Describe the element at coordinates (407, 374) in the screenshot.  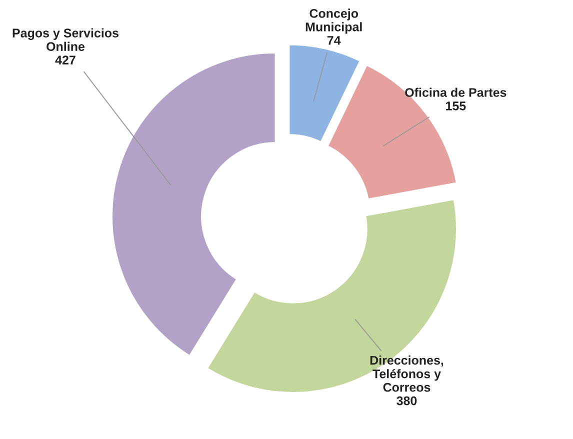
I see `slice-label: Direcciones, Teléfonos y Correos` at that location.